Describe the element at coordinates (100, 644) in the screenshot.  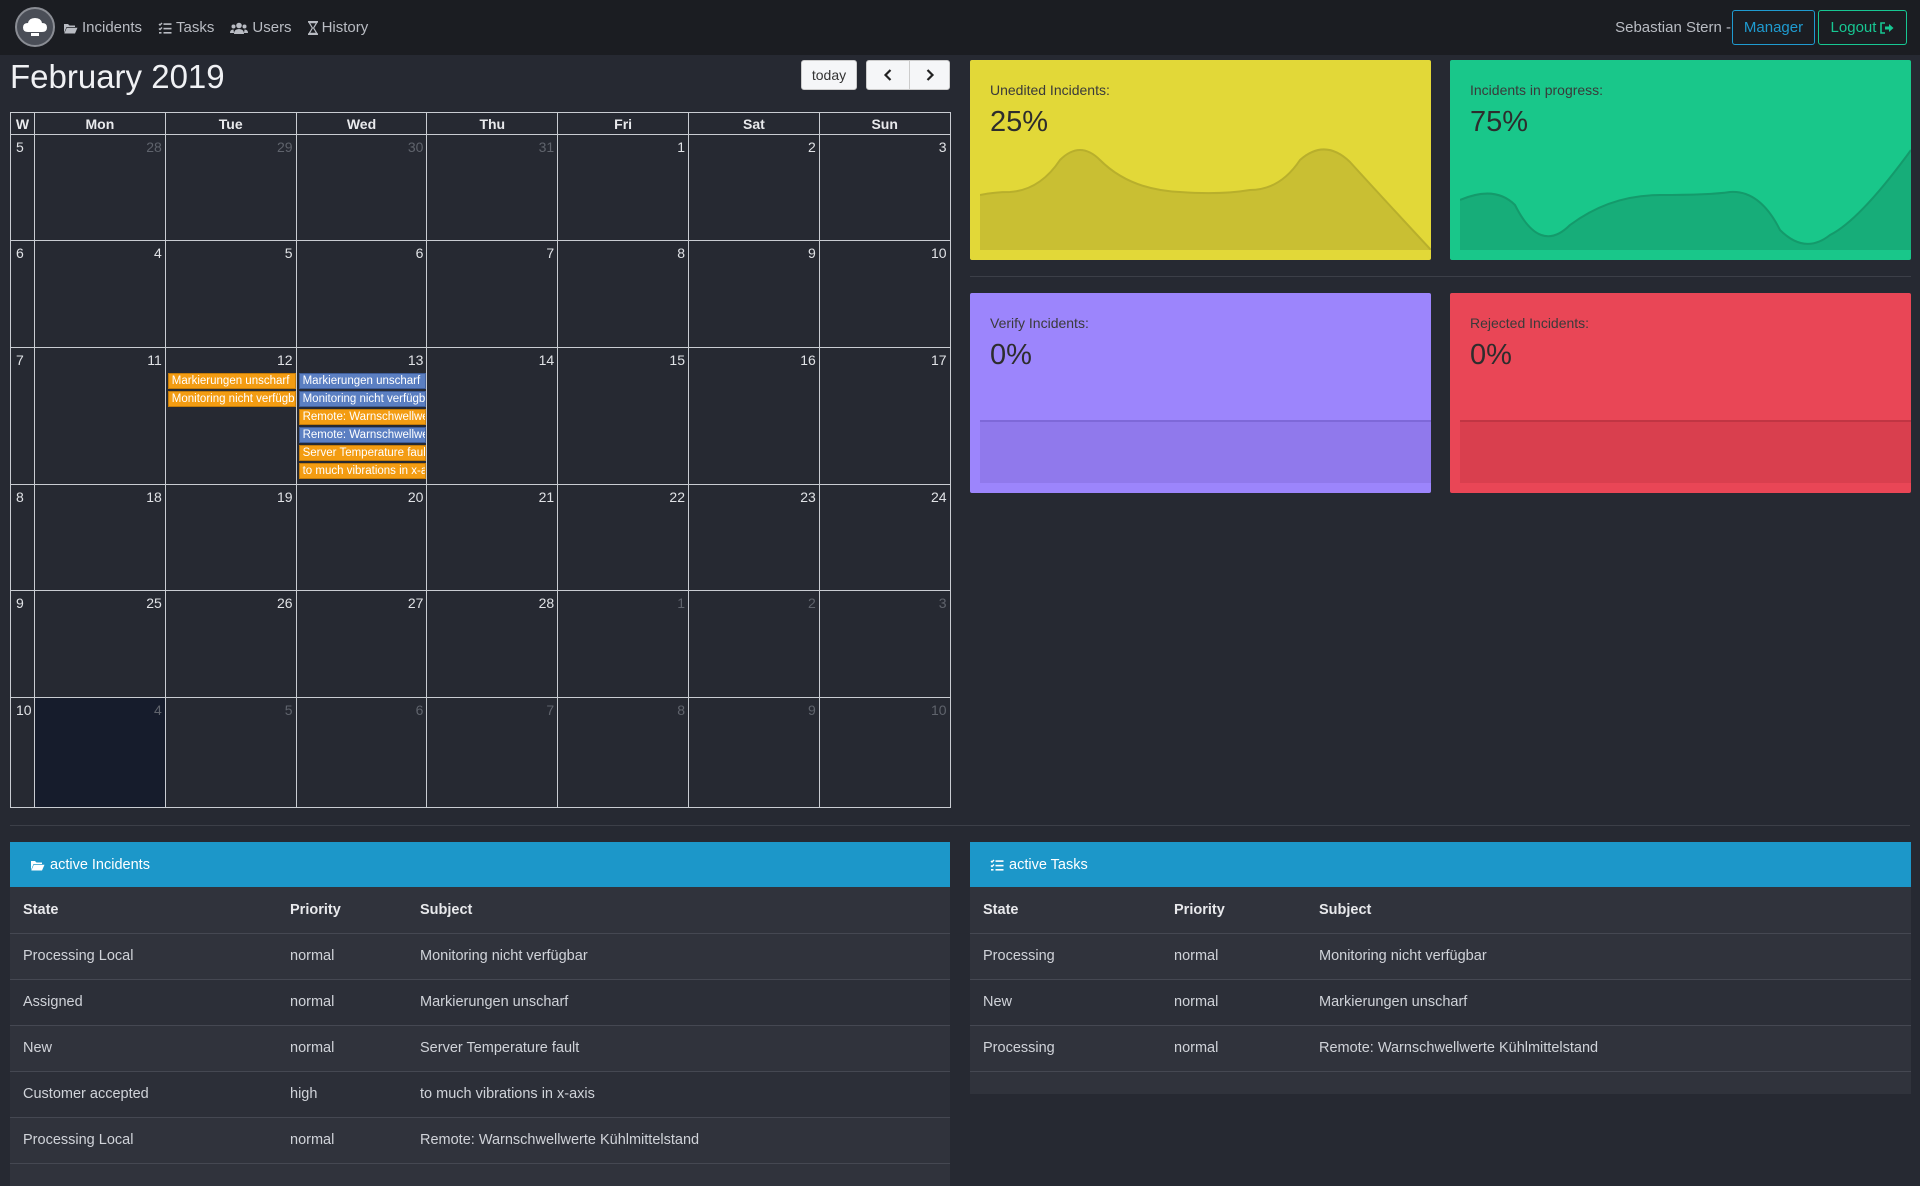
I see `calendar-day-cell: 25` at that location.